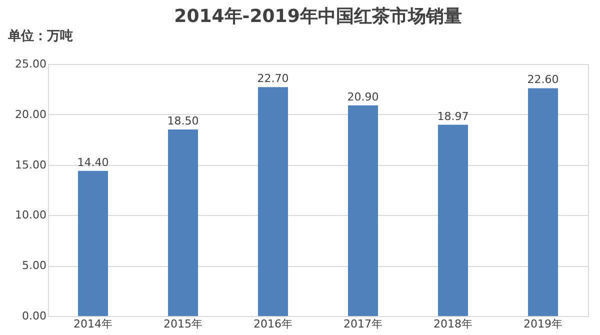 This screenshot has width=600, height=335. Describe the element at coordinates (363, 324) in the screenshot. I see `x-tick-label: 2017年` at that location.